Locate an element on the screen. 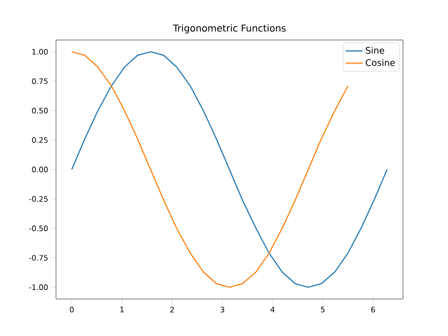  chart-title: Trigonometric Functions is located at coordinates (229, 29).